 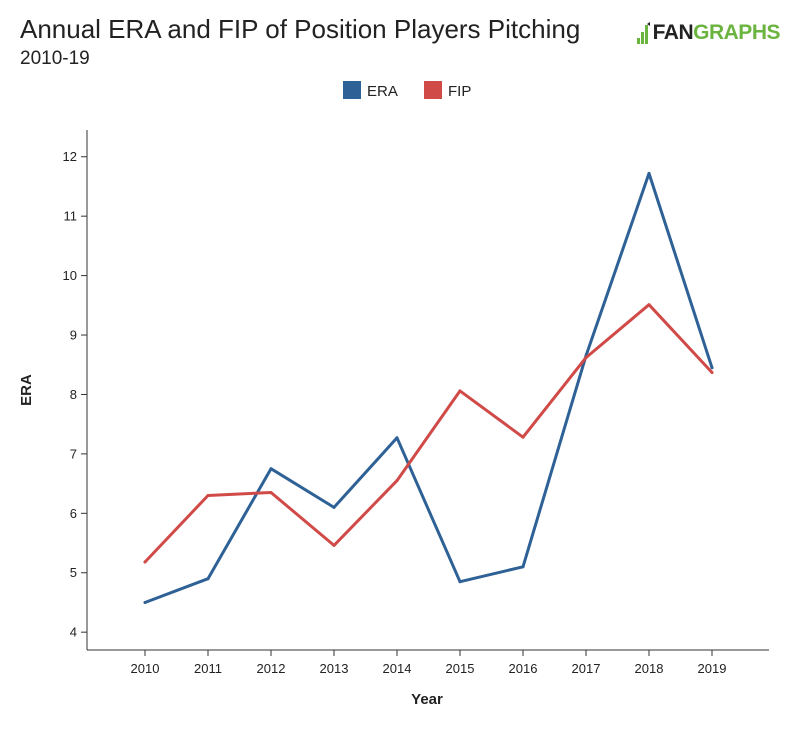 What do you see at coordinates (26, 390) in the screenshot?
I see `y-axis-title: ERA` at bounding box center [26, 390].